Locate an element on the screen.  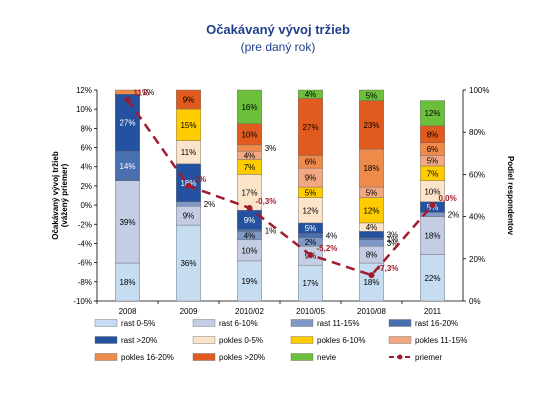
legend-label: pokles 11-15% is located at coordinates (441, 340).